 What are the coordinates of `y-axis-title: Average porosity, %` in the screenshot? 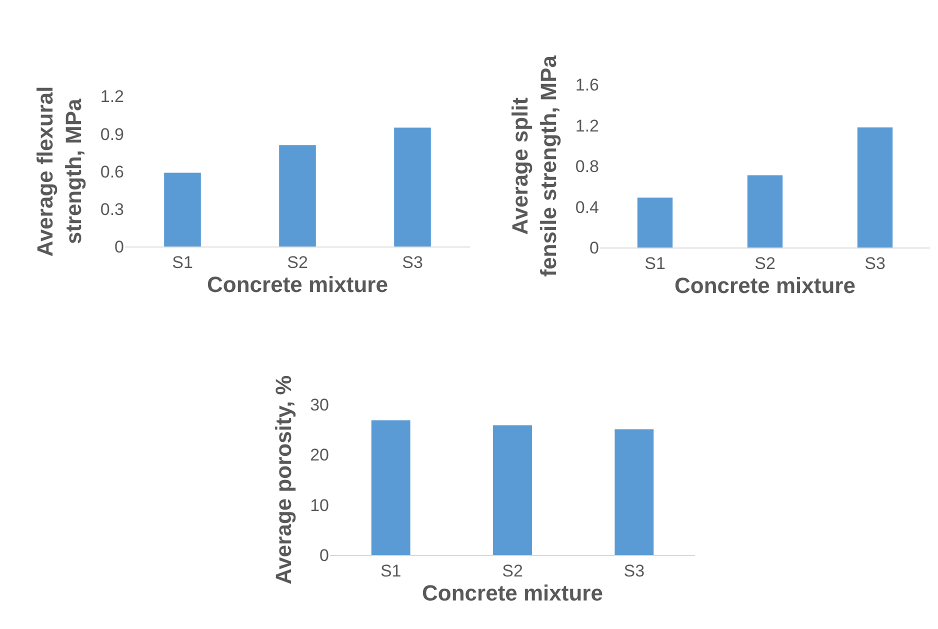 It's located at (283, 479).